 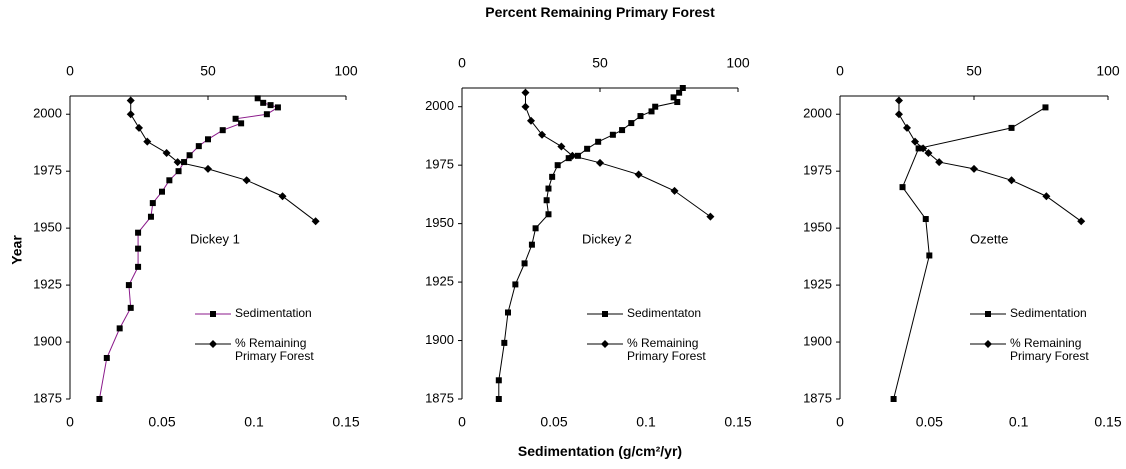 What do you see at coordinates (47, 227) in the screenshot?
I see `y-tick-label: 1950` at bounding box center [47, 227].